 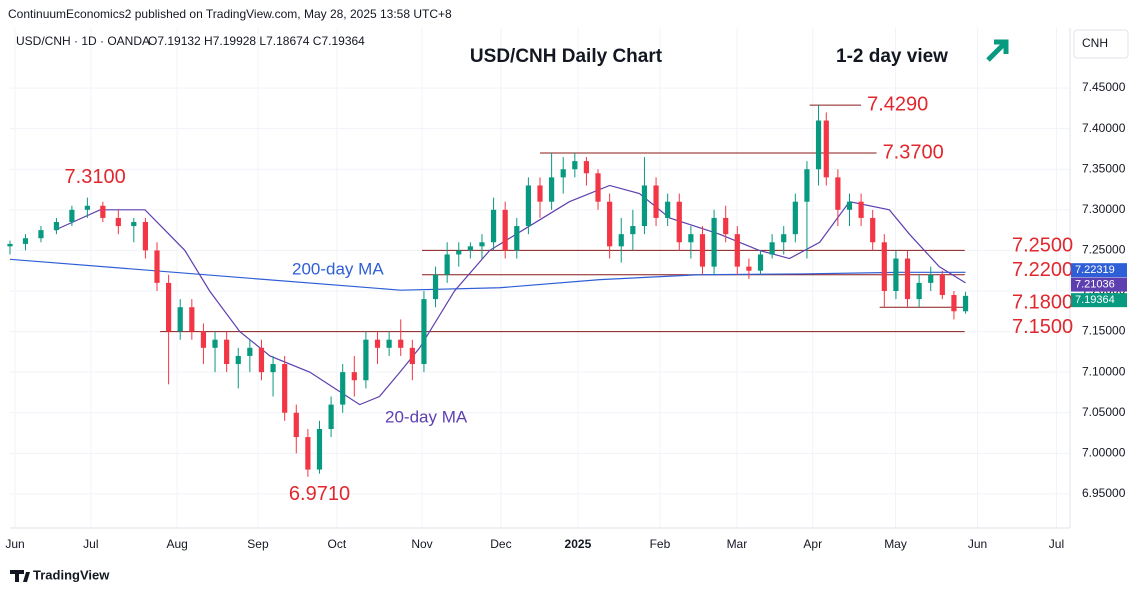 I want to click on currency-box, so click(x=1101, y=44).